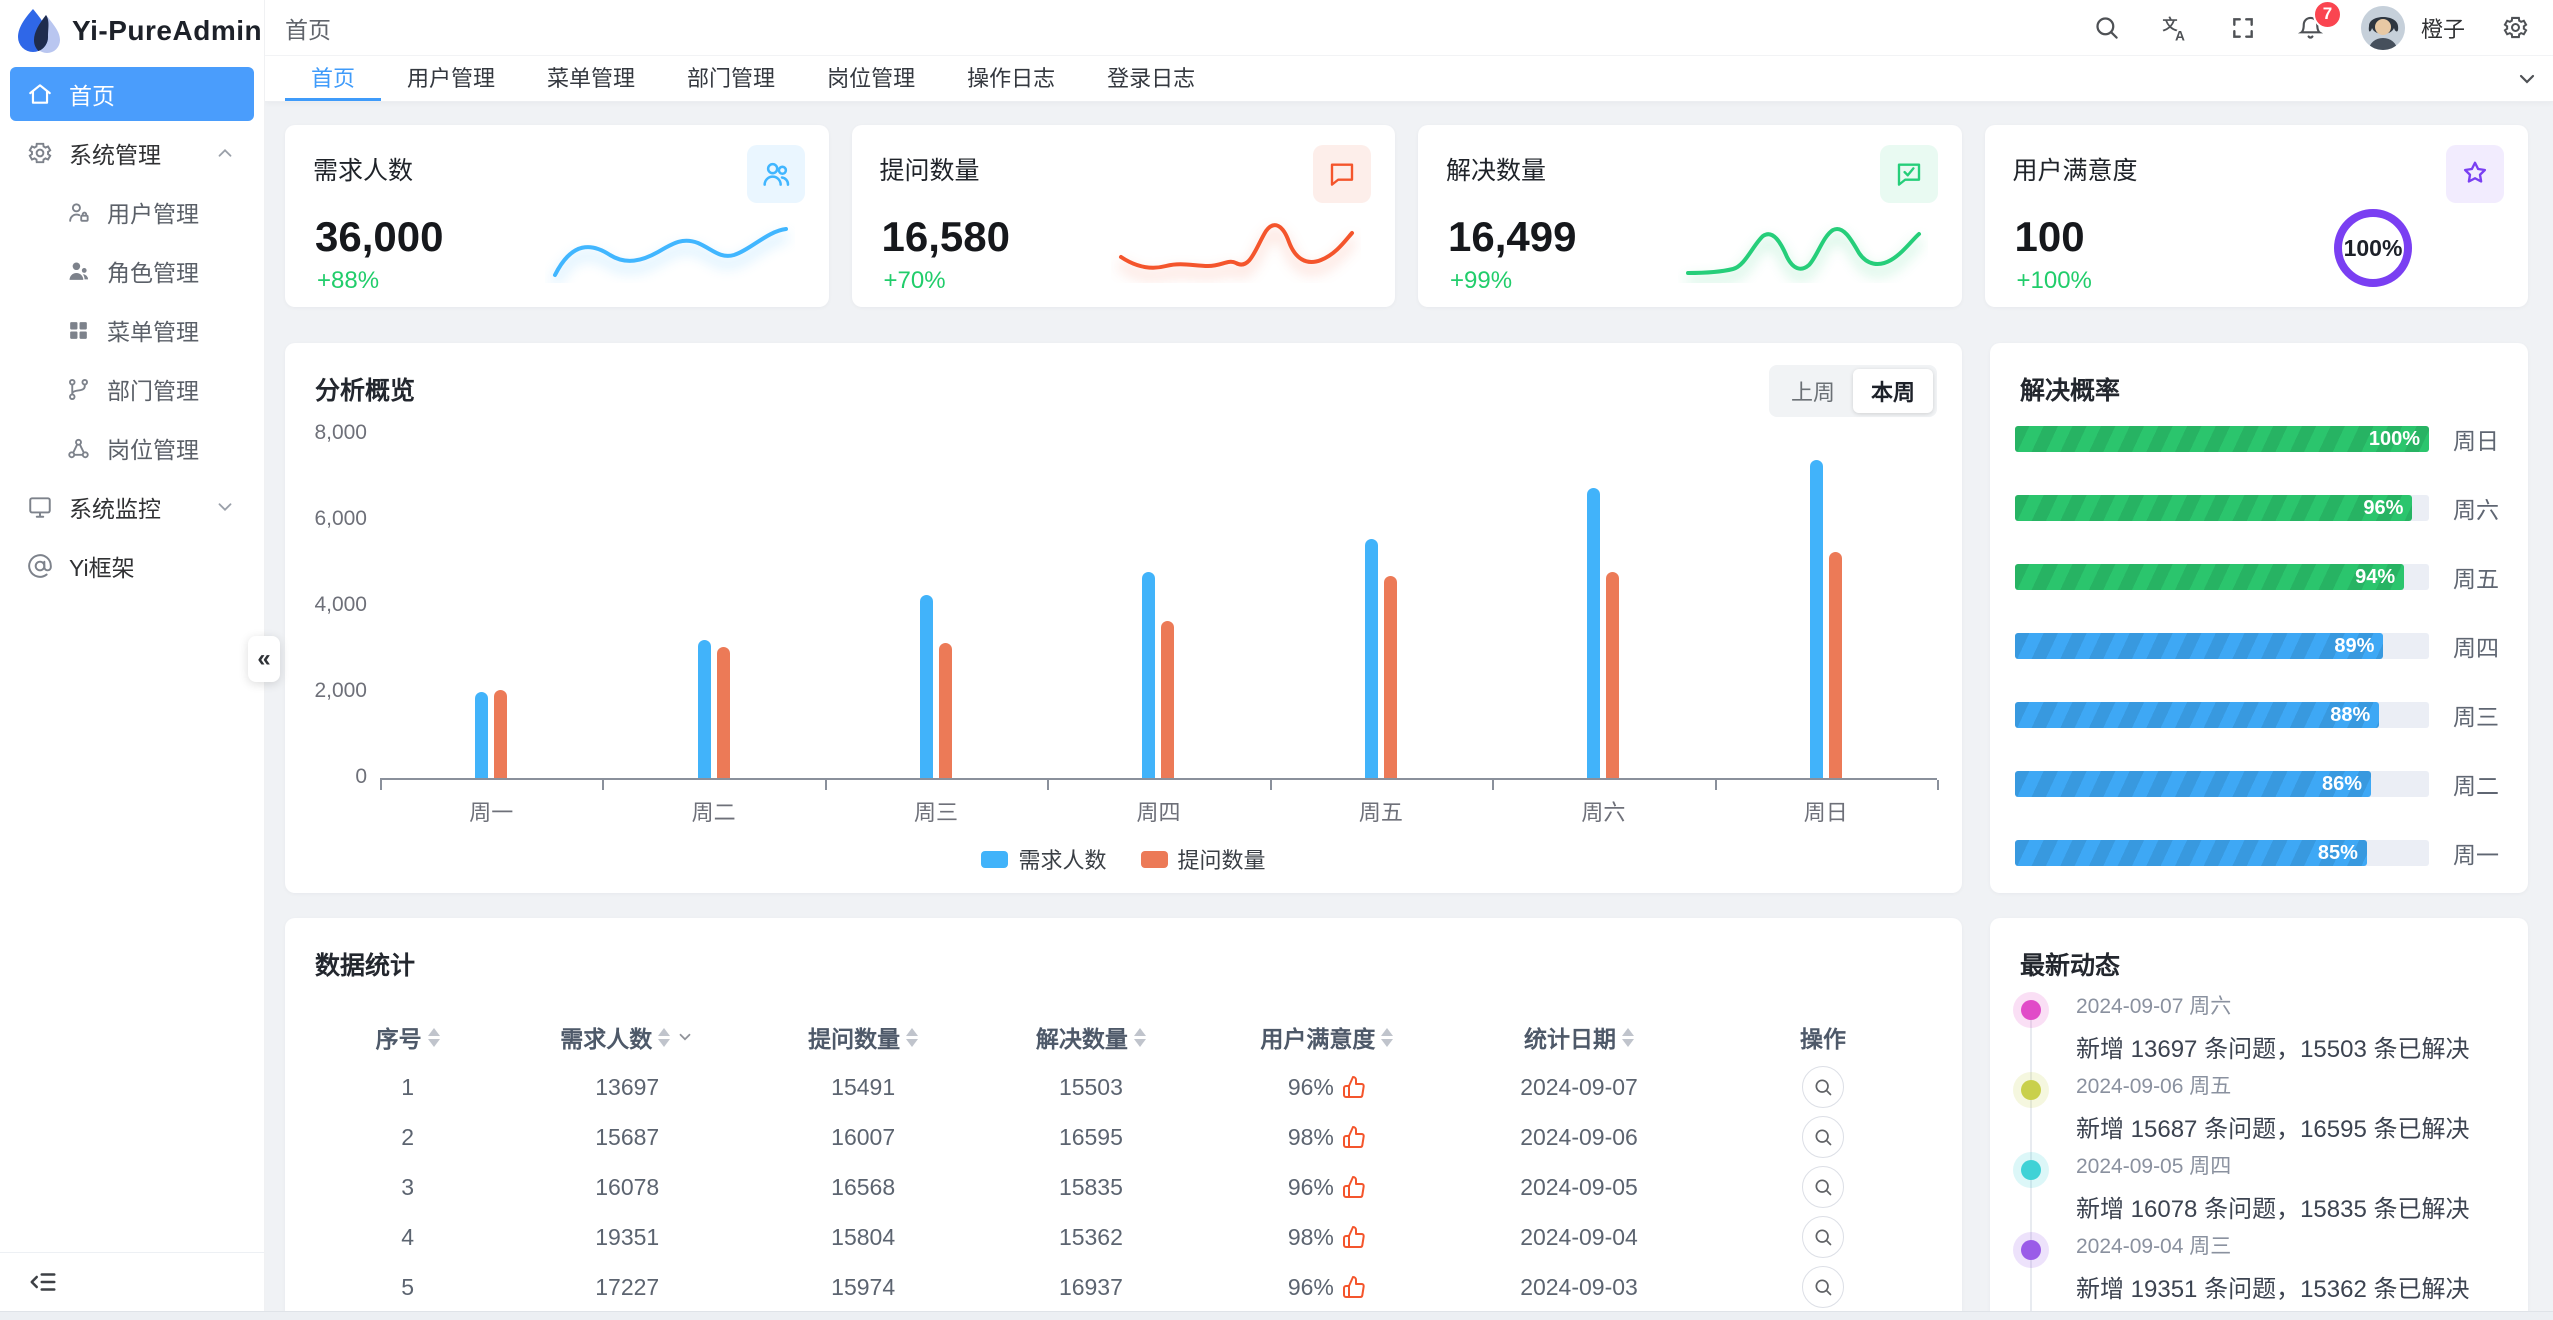 This screenshot has width=2553, height=1320. I want to click on avatar, so click(2382, 27).